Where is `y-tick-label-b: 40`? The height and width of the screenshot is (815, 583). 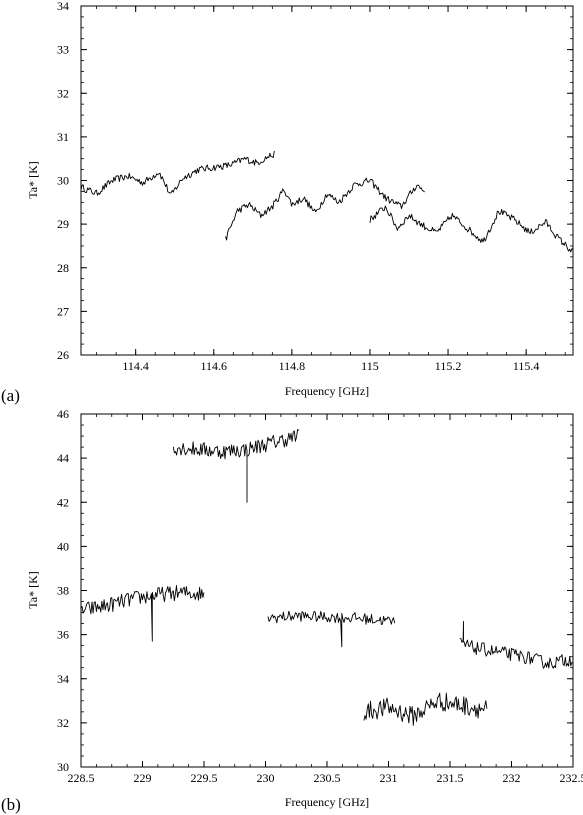
y-tick-label-b: 40 is located at coordinates (63, 546).